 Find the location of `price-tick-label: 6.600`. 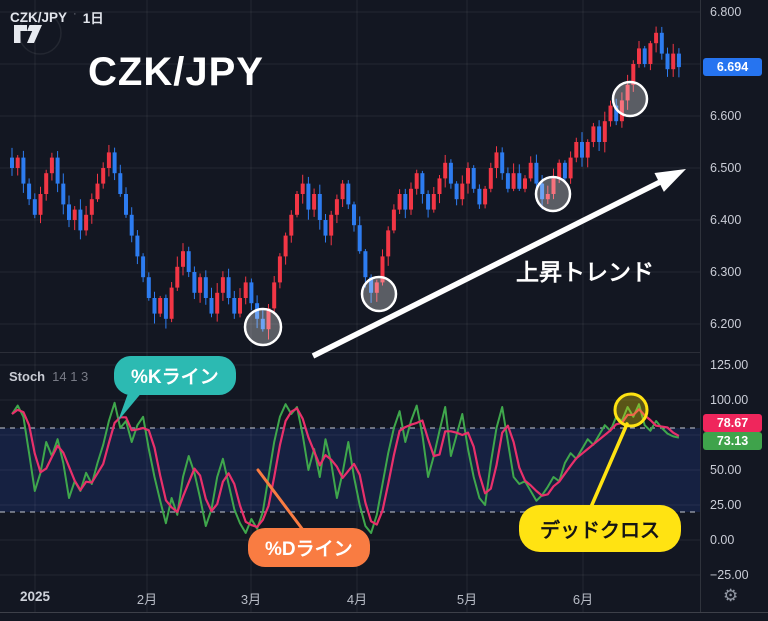

price-tick-label: 6.600 is located at coordinates (726, 116).